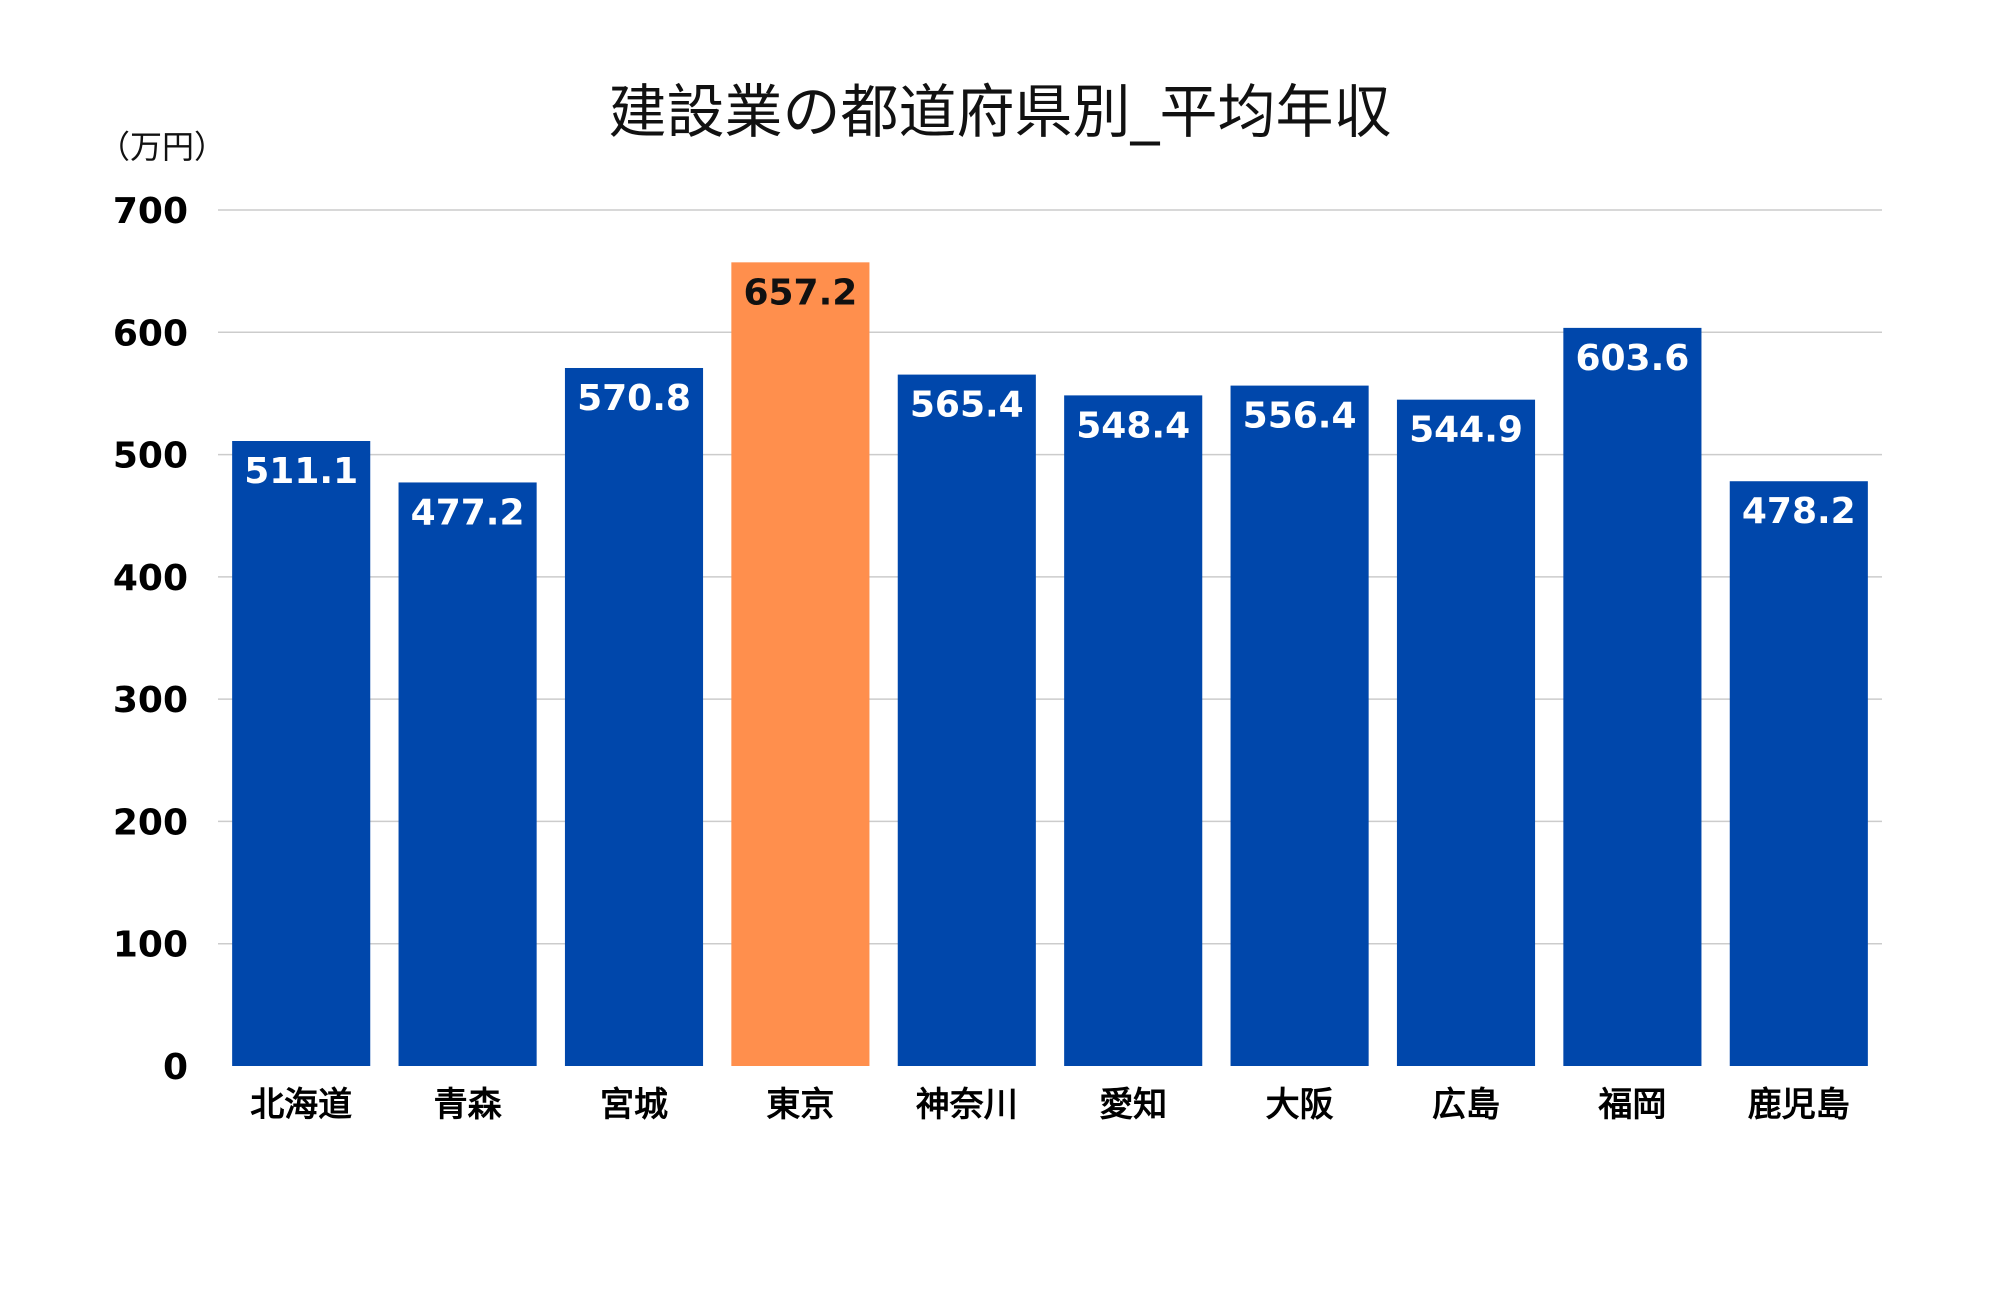 The height and width of the screenshot is (1300, 2000). What do you see at coordinates (999, 112) in the screenshot?
I see `chart-title: 建設業の都道府県別_平均年収` at bounding box center [999, 112].